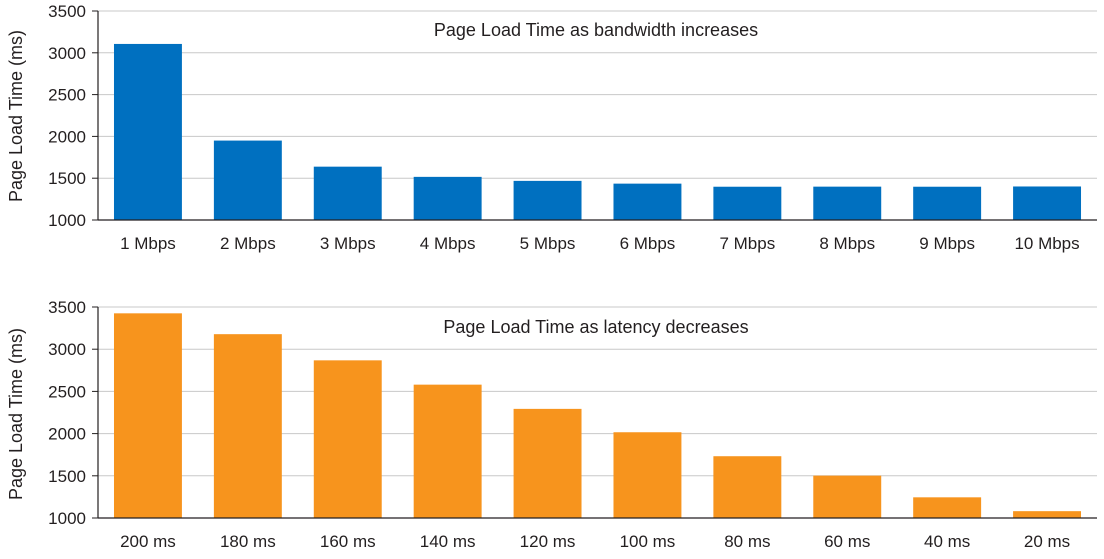 The width and height of the screenshot is (1104, 559). What do you see at coordinates (148, 541) in the screenshot?
I see `latency-xtick-label: 200 ms` at bounding box center [148, 541].